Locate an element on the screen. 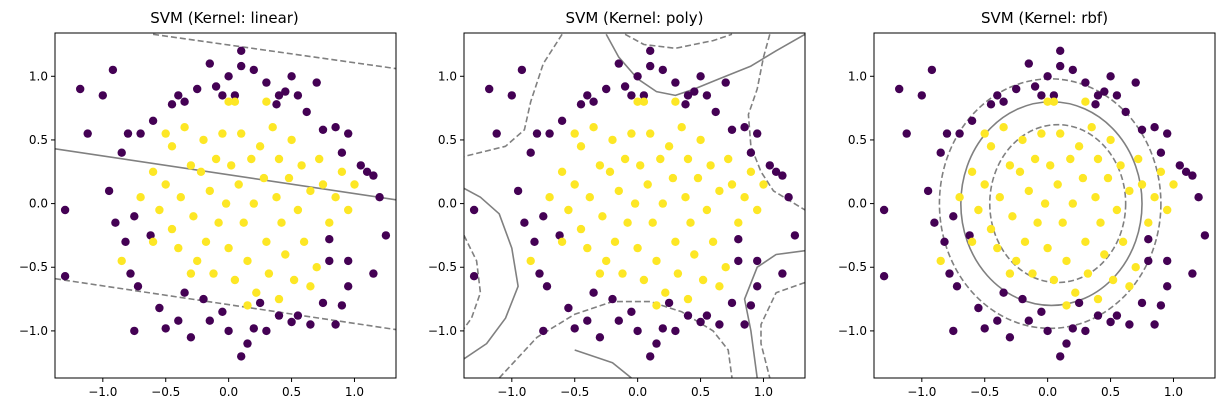 The width and height of the screenshot is (1225, 412). decision-boundary-line is located at coordinates (603, 363).